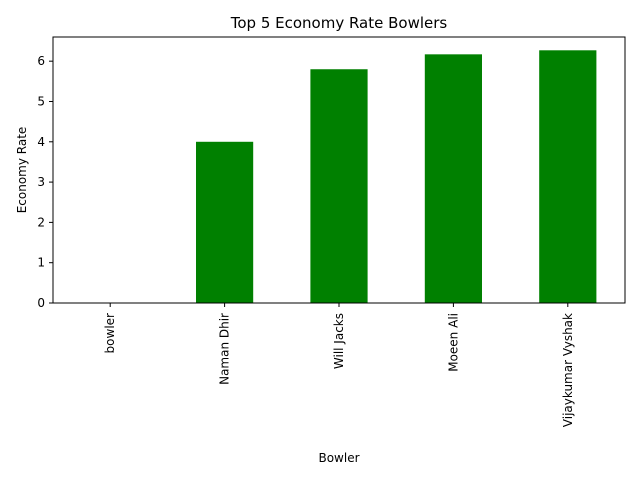  I want to click on x-axis-label: Bowler, so click(338, 458).